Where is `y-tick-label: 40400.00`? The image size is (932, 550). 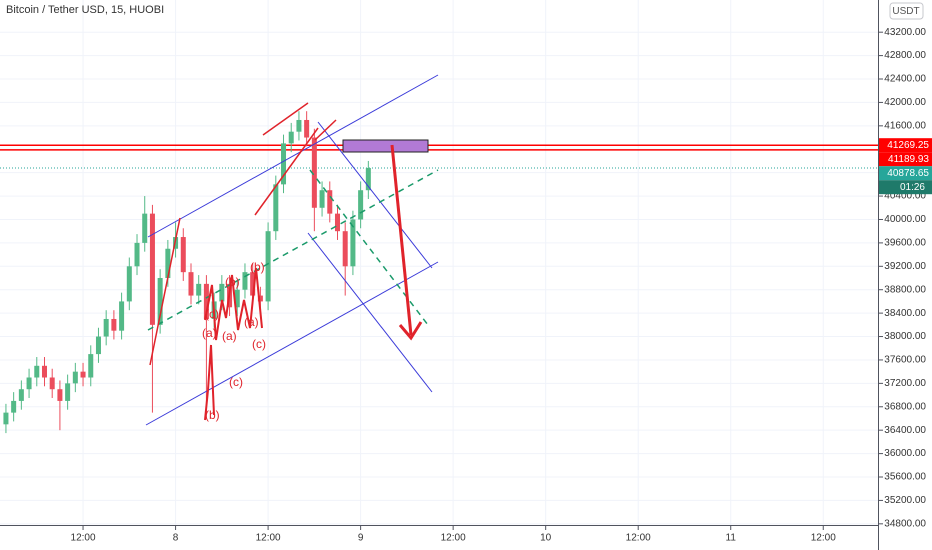 y-tick-label: 40400.00 is located at coordinates (905, 196).